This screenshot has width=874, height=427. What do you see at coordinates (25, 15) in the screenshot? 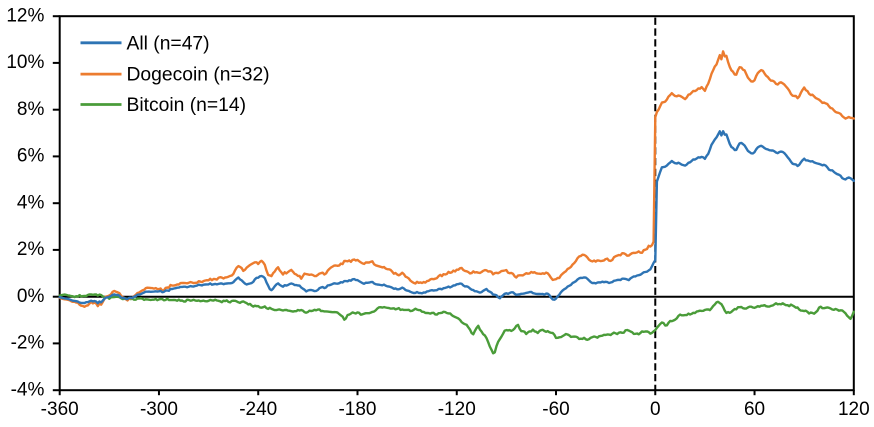
I see `svg-text: 12%` at bounding box center [25, 15].